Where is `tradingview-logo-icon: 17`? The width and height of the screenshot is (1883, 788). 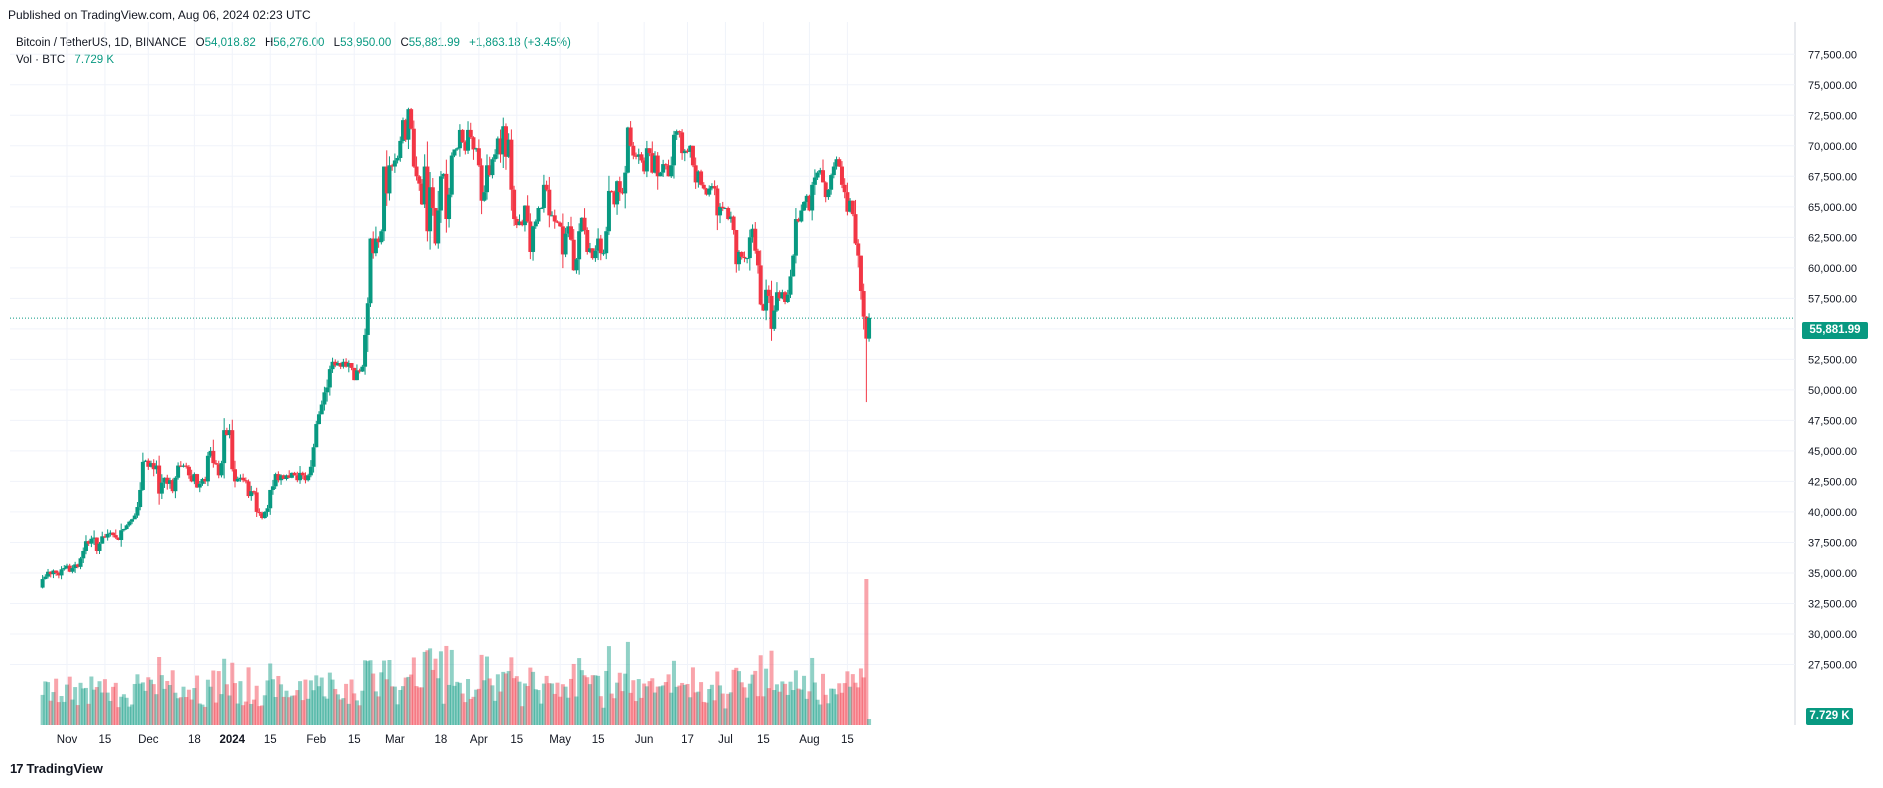
tradingview-logo-icon: 17 is located at coordinates (17, 768).